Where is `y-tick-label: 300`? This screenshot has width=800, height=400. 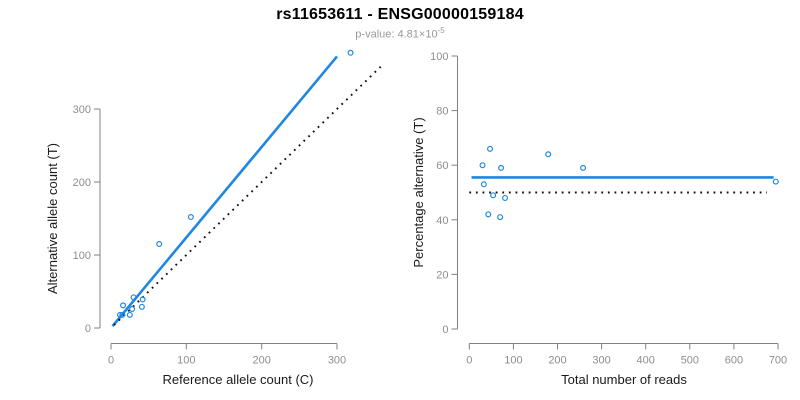 y-tick-label: 300 is located at coordinates (82, 110).